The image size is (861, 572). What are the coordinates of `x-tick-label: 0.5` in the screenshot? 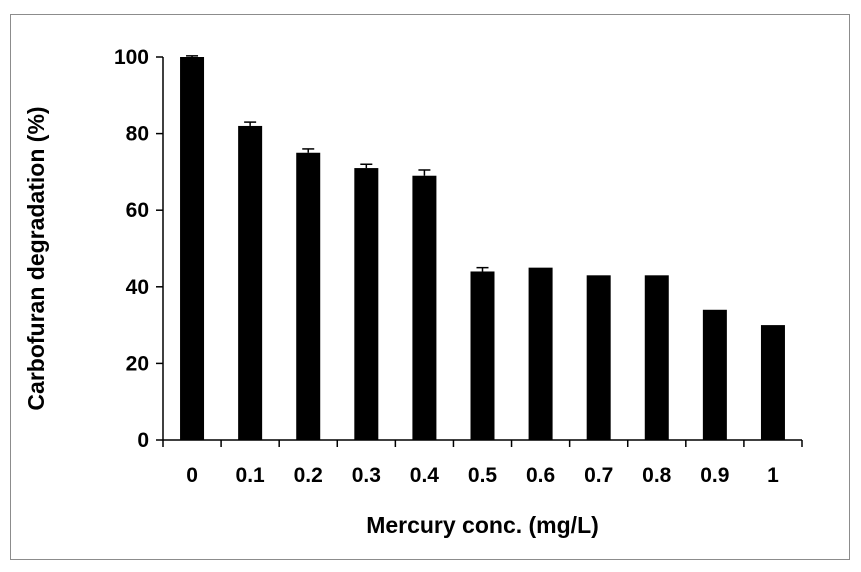 It's located at (483, 475).